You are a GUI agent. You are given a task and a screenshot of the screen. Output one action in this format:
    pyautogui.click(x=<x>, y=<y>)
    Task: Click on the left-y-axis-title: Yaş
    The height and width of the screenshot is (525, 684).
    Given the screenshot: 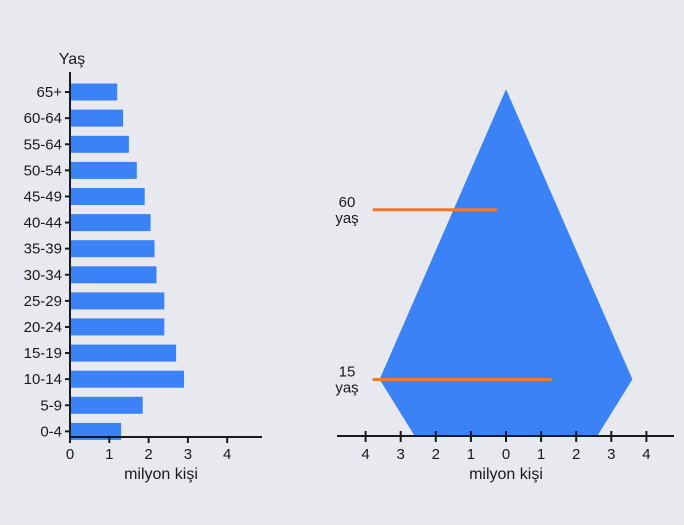 What is the action you would take?
    pyautogui.click(x=72, y=59)
    